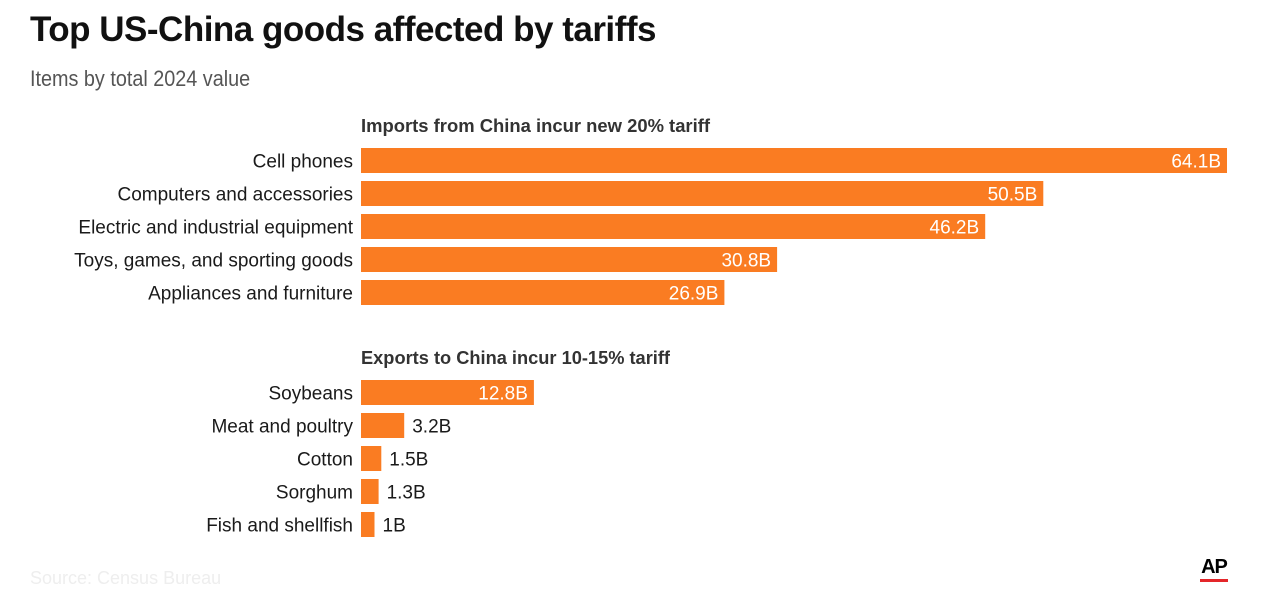  I want to click on imports-value-label: 30.8B, so click(746, 261).